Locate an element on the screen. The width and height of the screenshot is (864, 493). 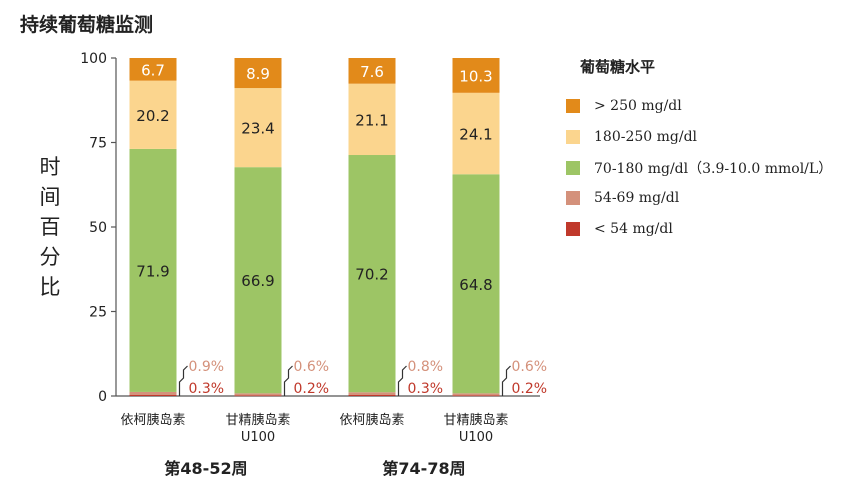
y-tick-label: 50 is located at coordinates (98, 228).